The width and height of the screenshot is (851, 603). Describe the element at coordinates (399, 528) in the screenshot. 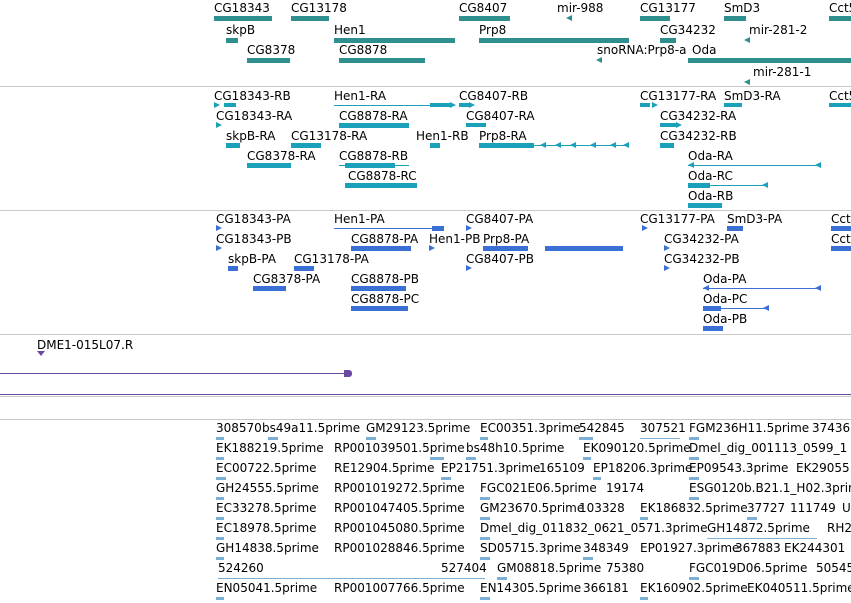

I see `est-label: RP001045080.5prime` at that location.